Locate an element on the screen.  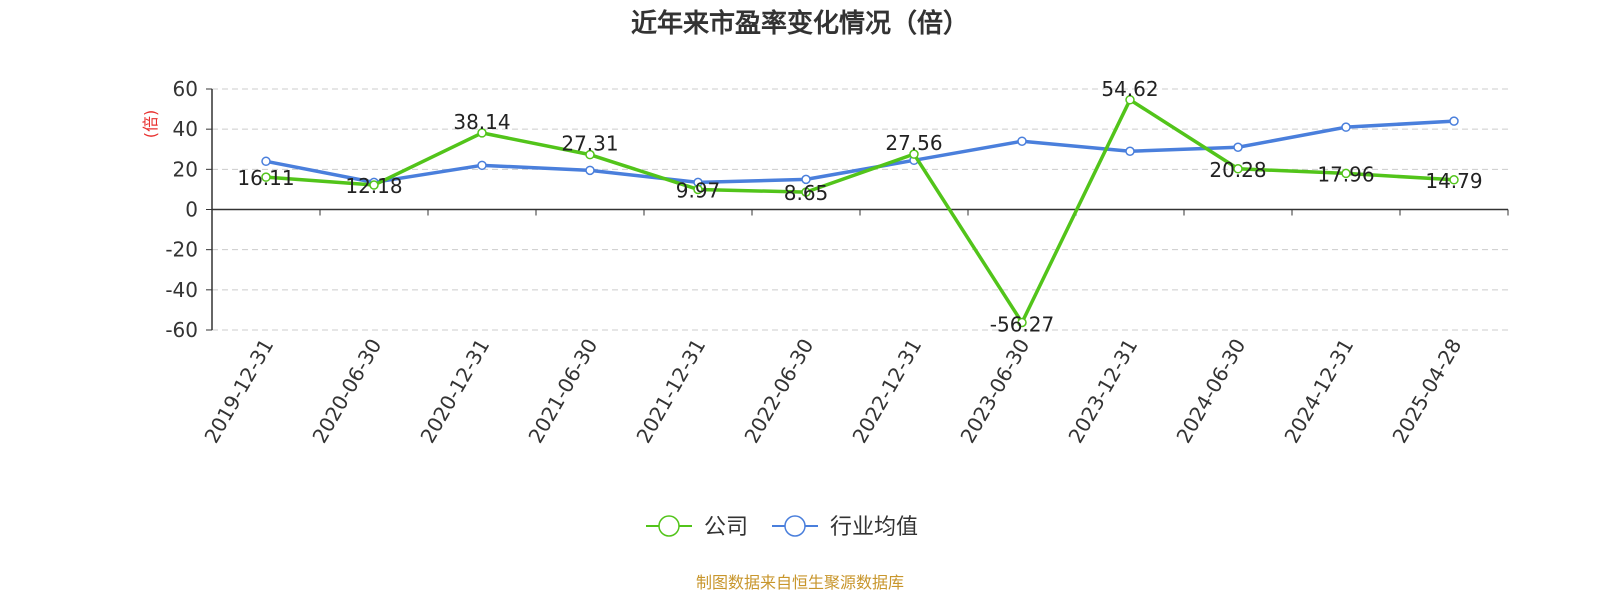
x-tick-label: 2020-12-31 is located at coordinates (454, 391).